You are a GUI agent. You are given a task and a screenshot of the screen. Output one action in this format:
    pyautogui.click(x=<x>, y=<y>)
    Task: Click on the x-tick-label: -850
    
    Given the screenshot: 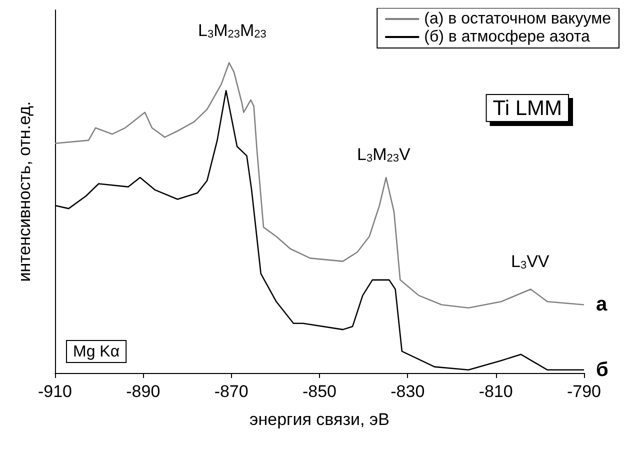 What is the action you would take?
    pyautogui.click(x=319, y=391)
    